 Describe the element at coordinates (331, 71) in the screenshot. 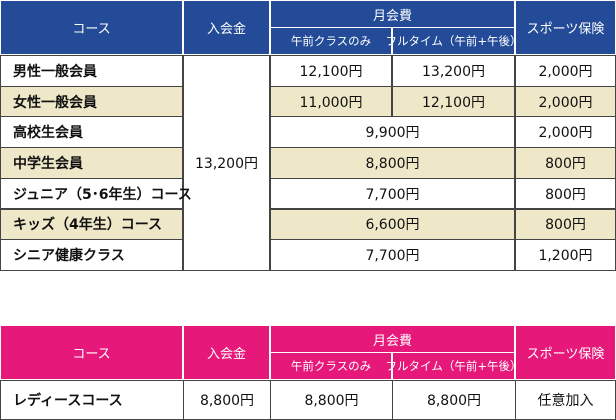

I see `fee-morning: 12,100円` at that location.